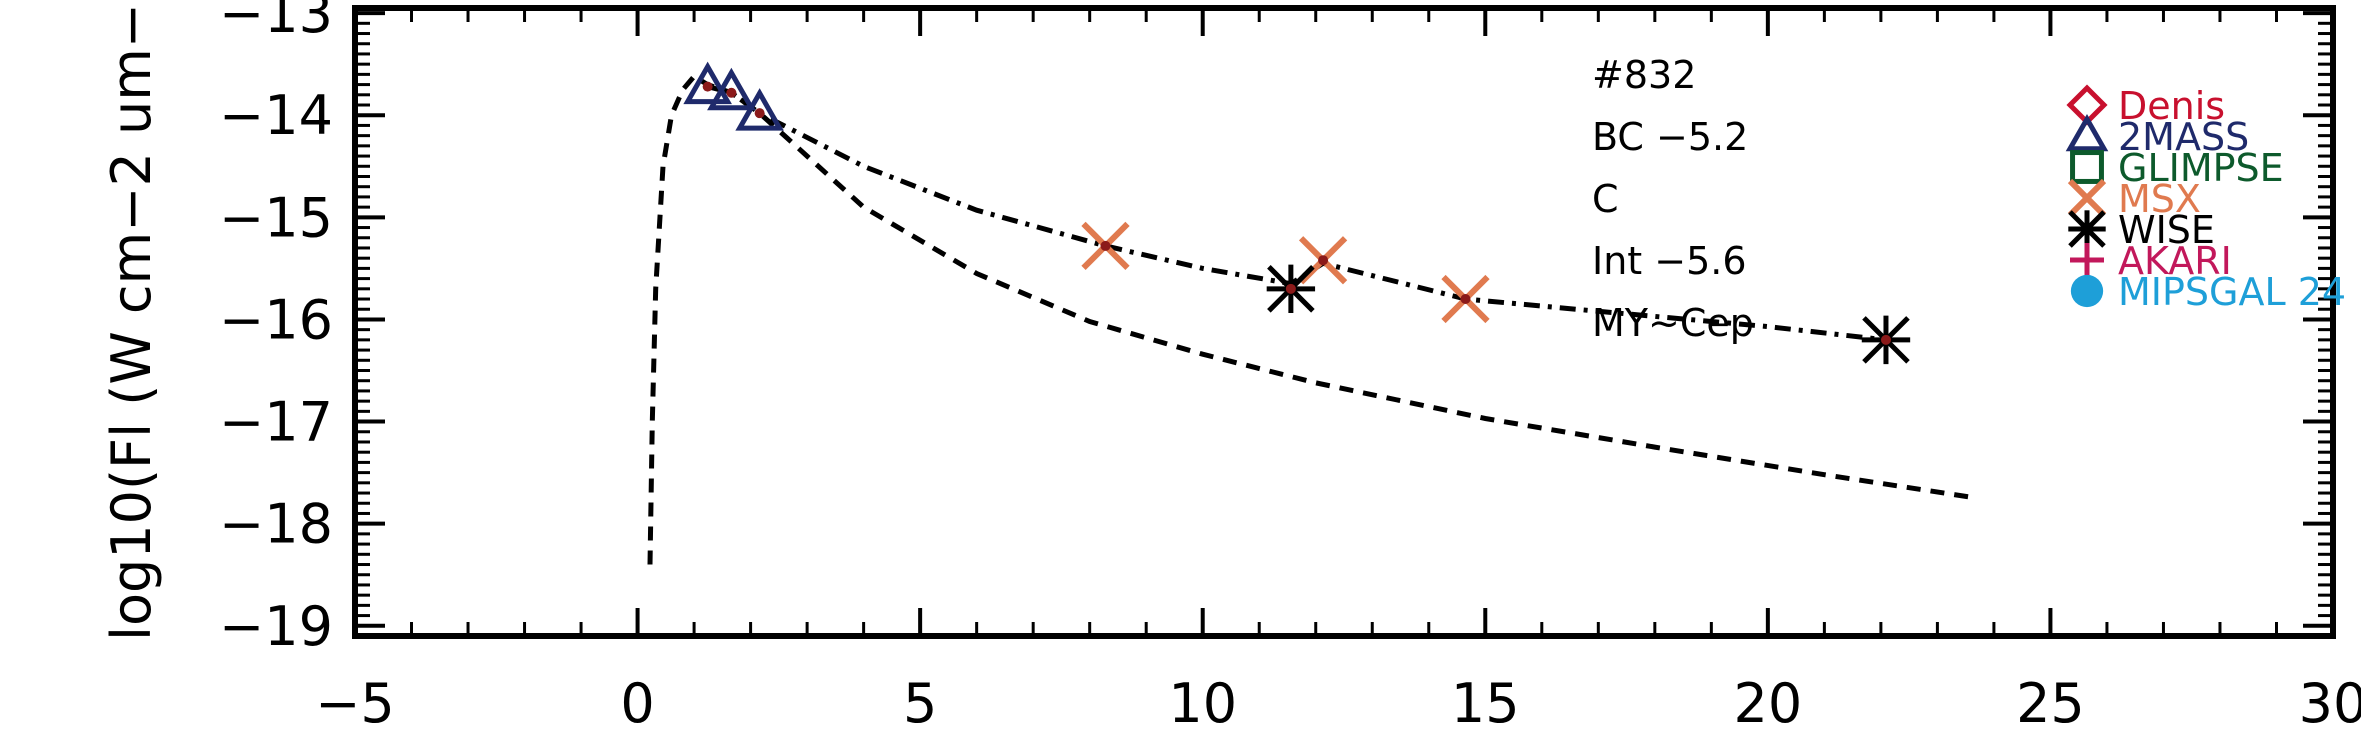  Describe the element at coordinates (1485, 703) in the screenshot. I see `x-tick-label: 15` at that location.